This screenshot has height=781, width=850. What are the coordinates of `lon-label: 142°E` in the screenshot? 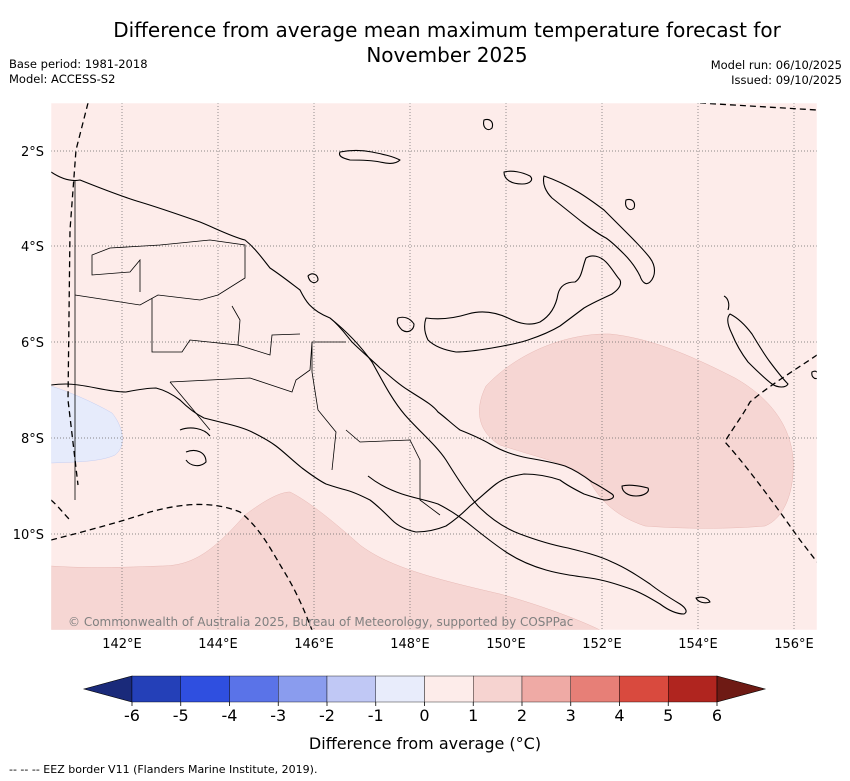 It's located at (122, 644).